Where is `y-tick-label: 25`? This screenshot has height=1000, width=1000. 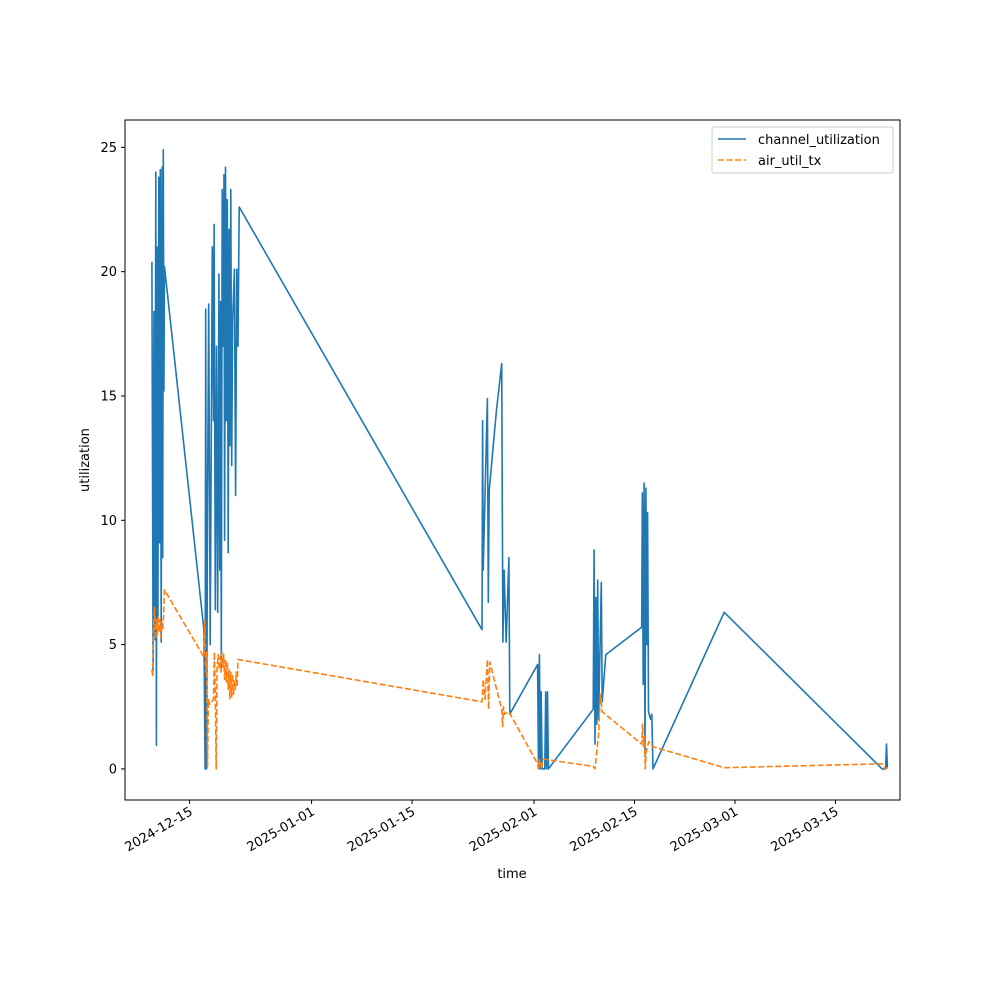 y-tick-label: 25 is located at coordinates (108, 148).